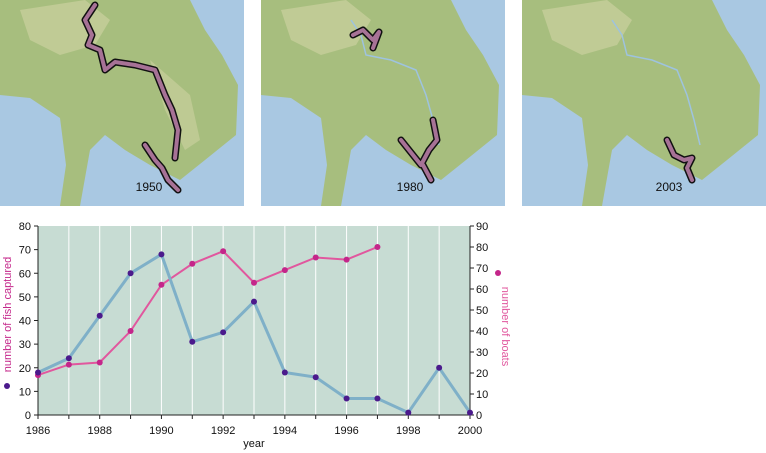 Image resolution: width=766 pixels, height=453 pixels. What do you see at coordinates (223, 431) in the screenshot?
I see `x-tick-label: 1992` at bounding box center [223, 431].